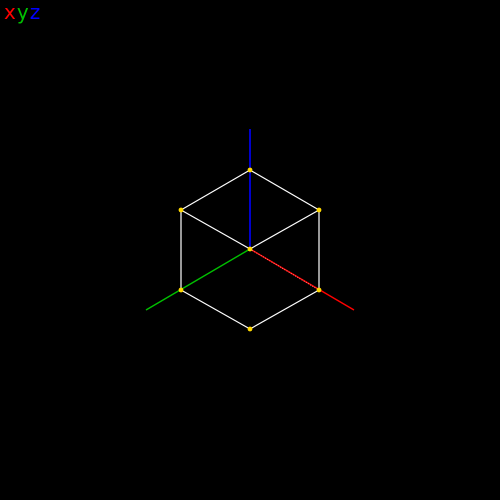 This screenshot has width=500, height=500. Describe the element at coordinates (10, 12) in the screenshot. I see `axis-label-x: x` at that location.